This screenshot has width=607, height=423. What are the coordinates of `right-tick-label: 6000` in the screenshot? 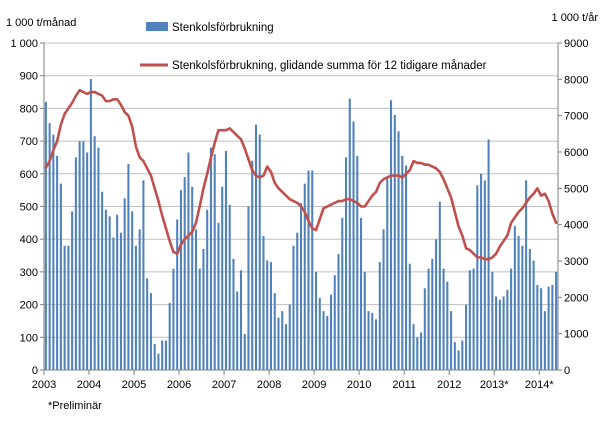 It's located at (576, 153).